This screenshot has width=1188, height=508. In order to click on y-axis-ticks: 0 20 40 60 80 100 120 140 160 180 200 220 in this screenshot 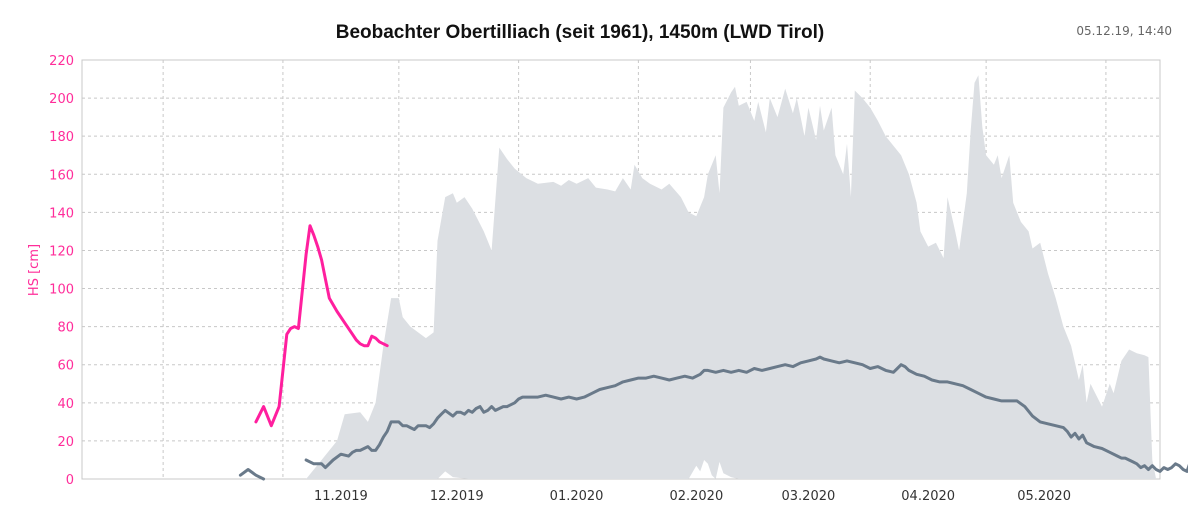, I will do `click(61, 271)`.